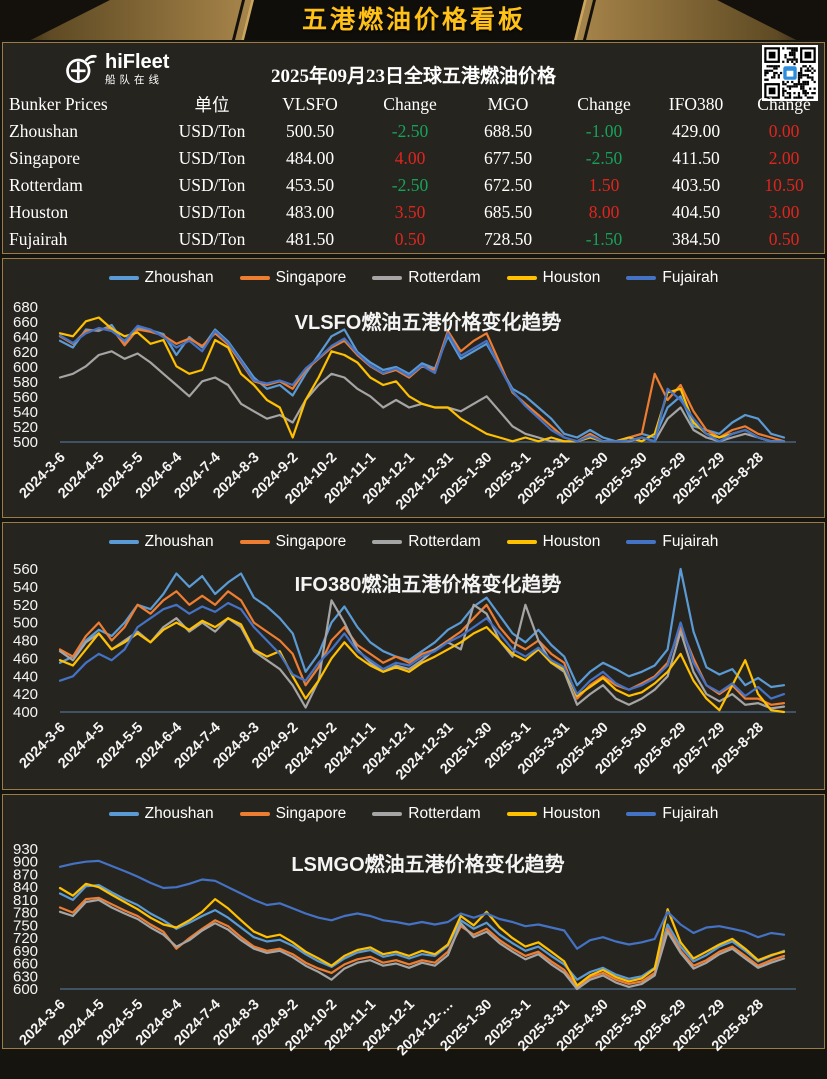 The height and width of the screenshot is (1079, 827). I want to click on header-ribbon: 五港燃油价格看板, so click(413, 20).